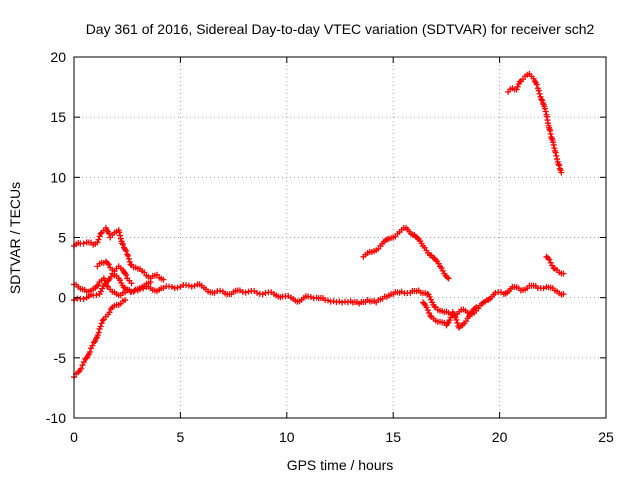 Image resolution: width=640 pixels, height=480 pixels. Describe the element at coordinates (393, 437) in the screenshot. I see `x-tick-label: 15` at that location.